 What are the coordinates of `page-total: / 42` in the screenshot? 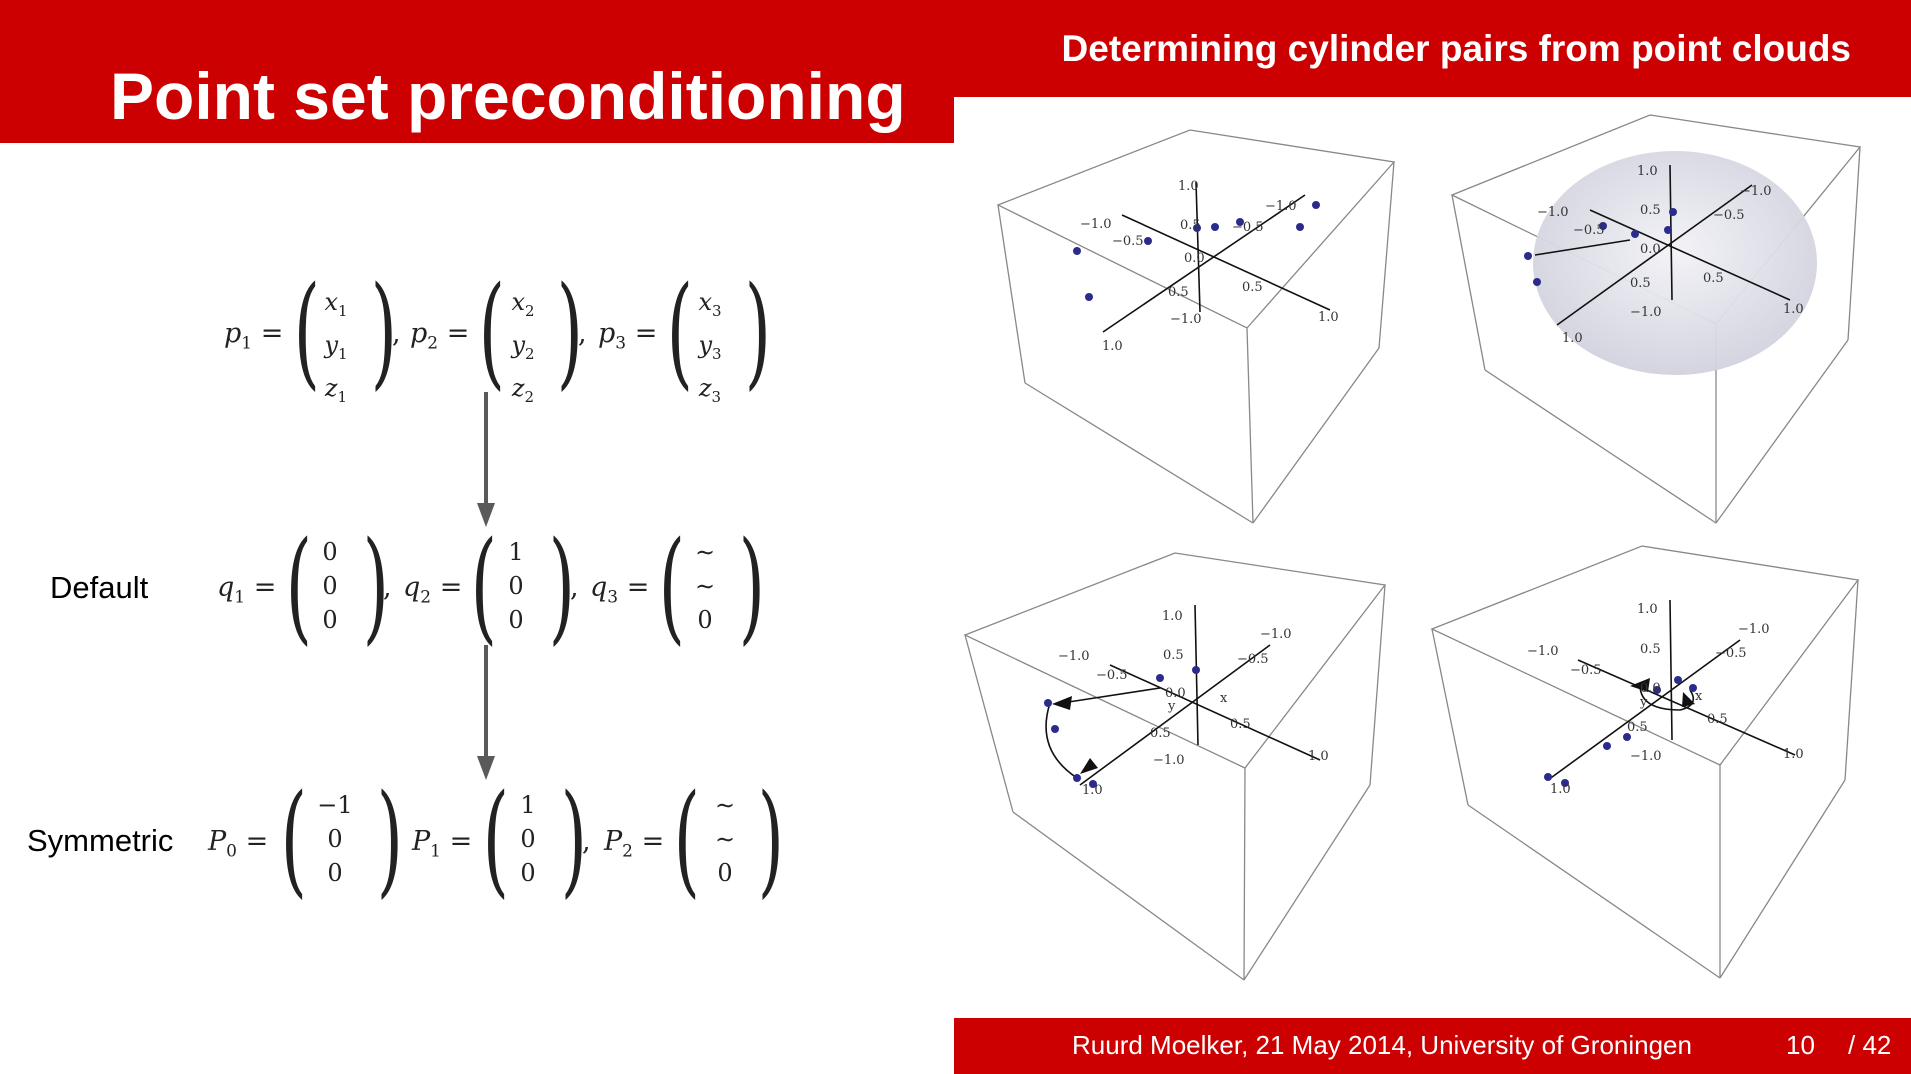 It's located at (1870, 1045).